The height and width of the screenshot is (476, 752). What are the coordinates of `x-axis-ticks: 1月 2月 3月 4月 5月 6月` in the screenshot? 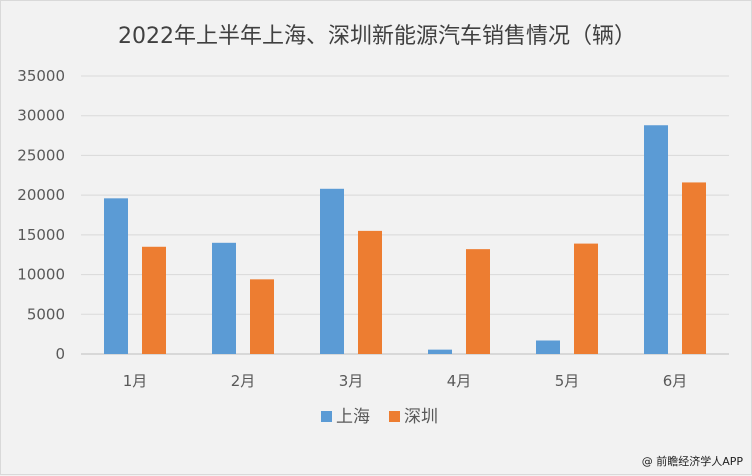 It's located at (405, 381).